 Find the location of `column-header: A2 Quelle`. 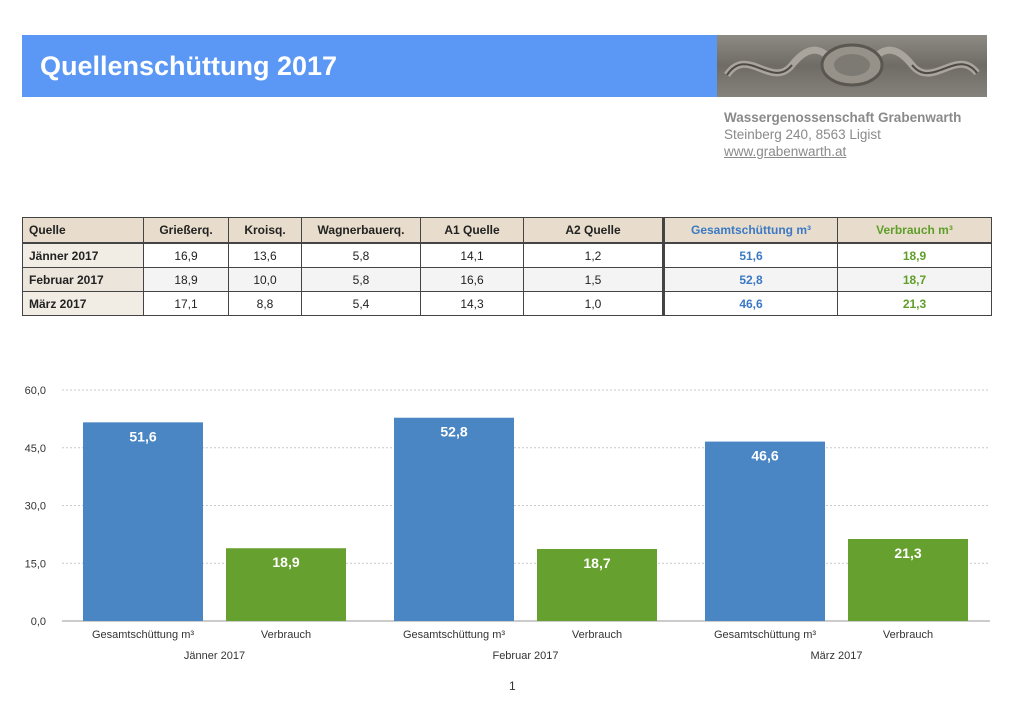

column-header: A2 Quelle is located at coordinates (593, 230).